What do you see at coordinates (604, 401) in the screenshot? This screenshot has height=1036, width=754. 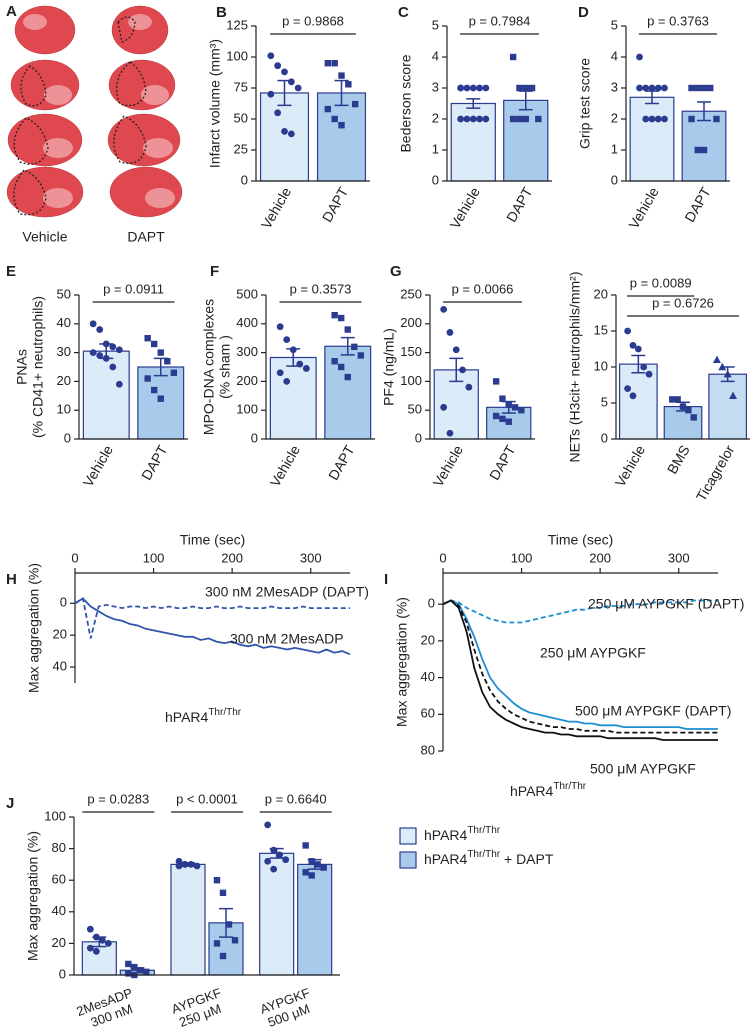 I see `y-tick-label: 5` at bounding box center [604, 401].